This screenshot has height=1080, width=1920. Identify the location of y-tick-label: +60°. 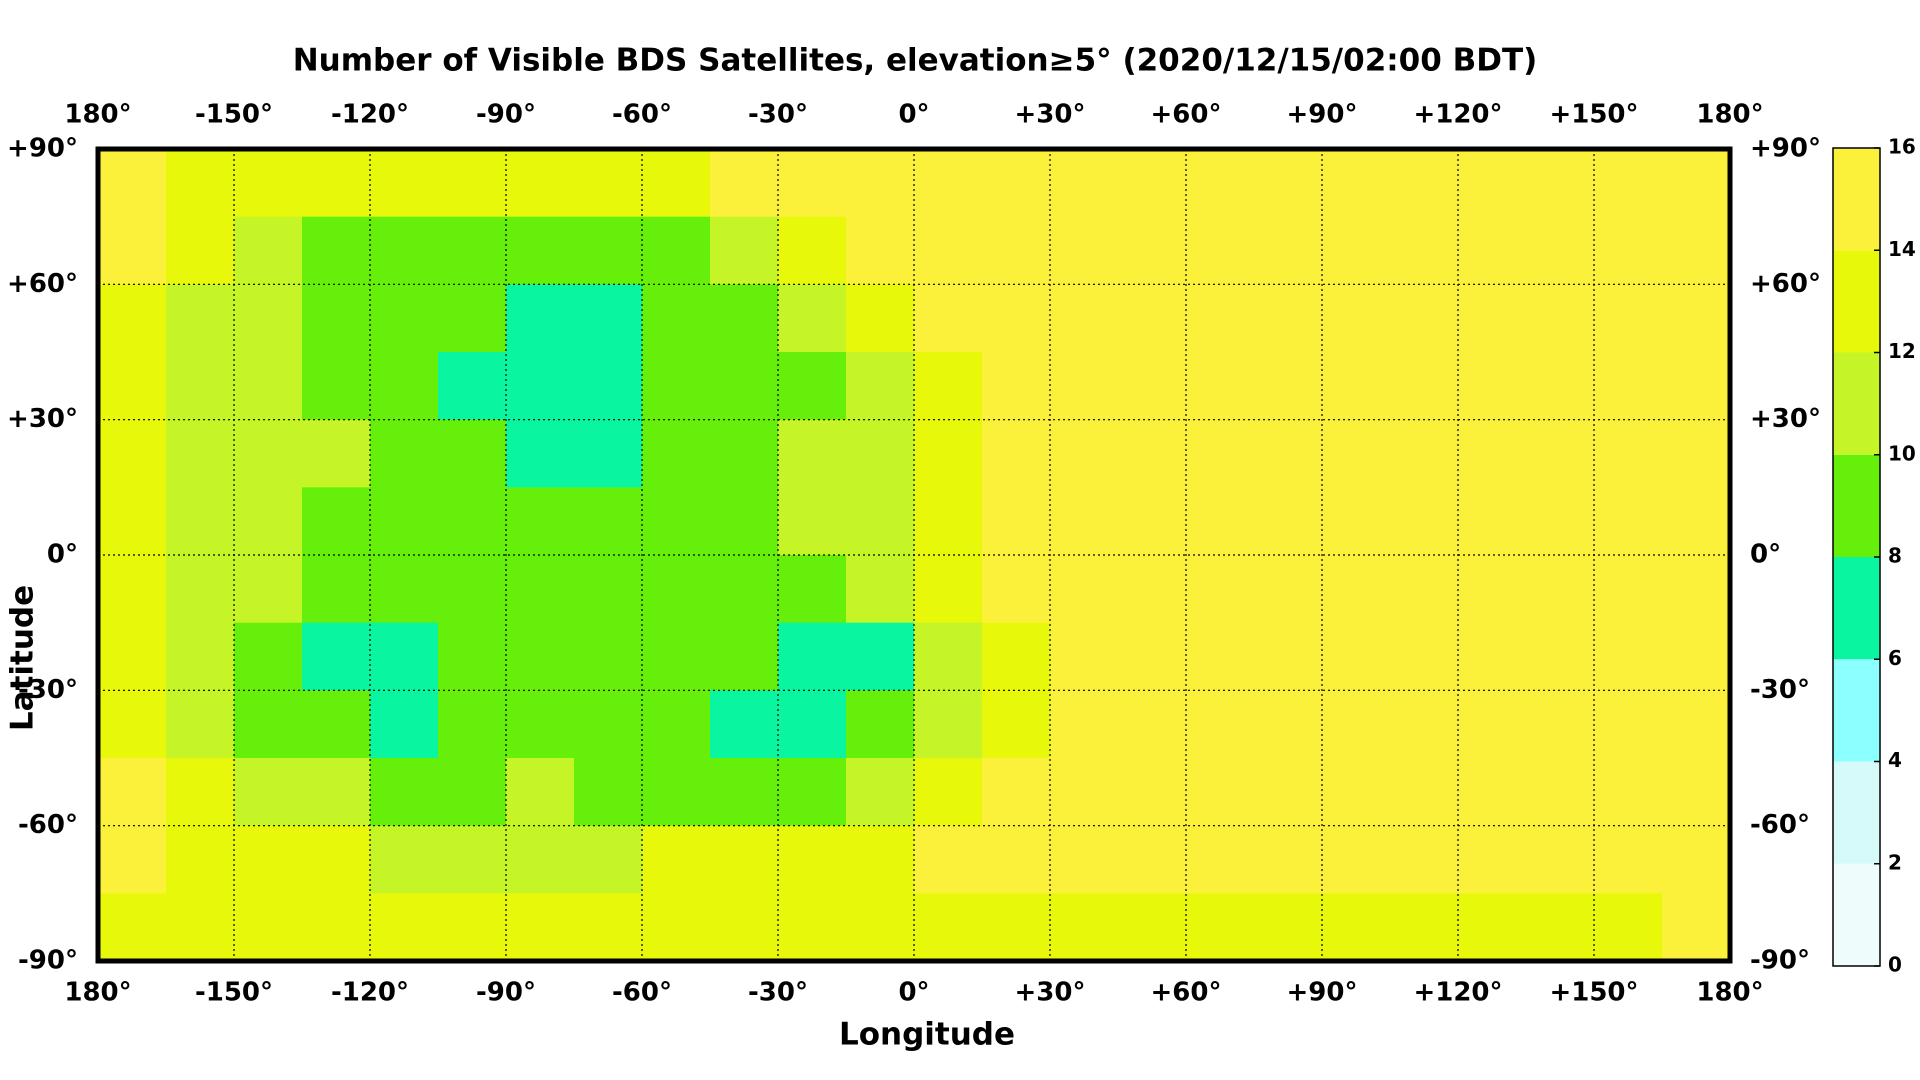
(1785, 284).